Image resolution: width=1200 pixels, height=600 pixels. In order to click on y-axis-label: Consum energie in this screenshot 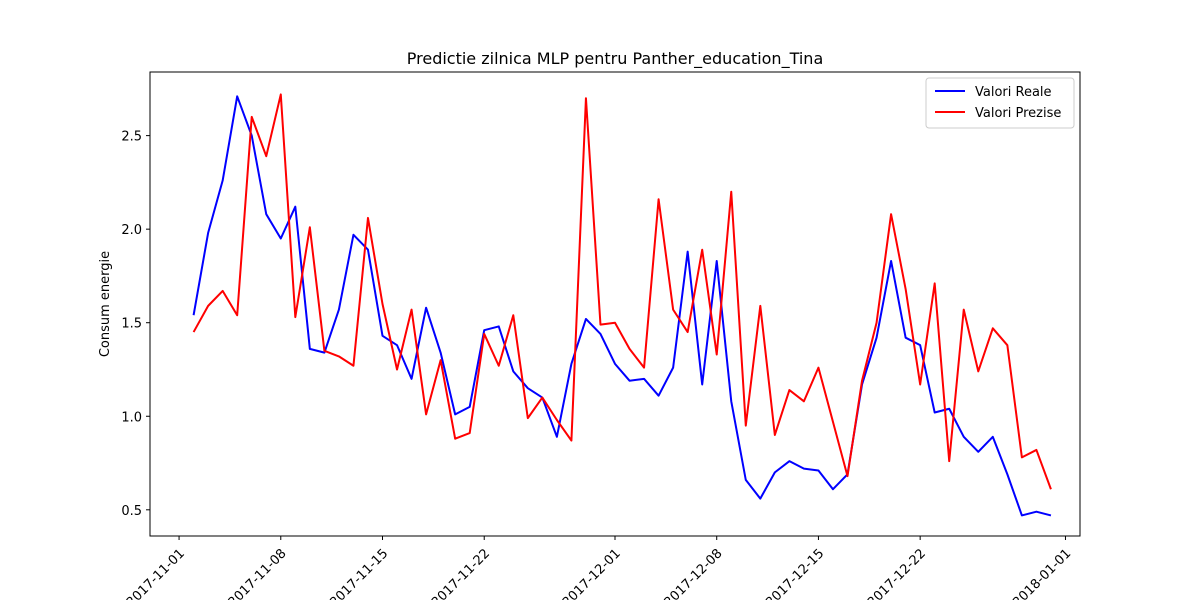, I will do `click(105, 304)`.